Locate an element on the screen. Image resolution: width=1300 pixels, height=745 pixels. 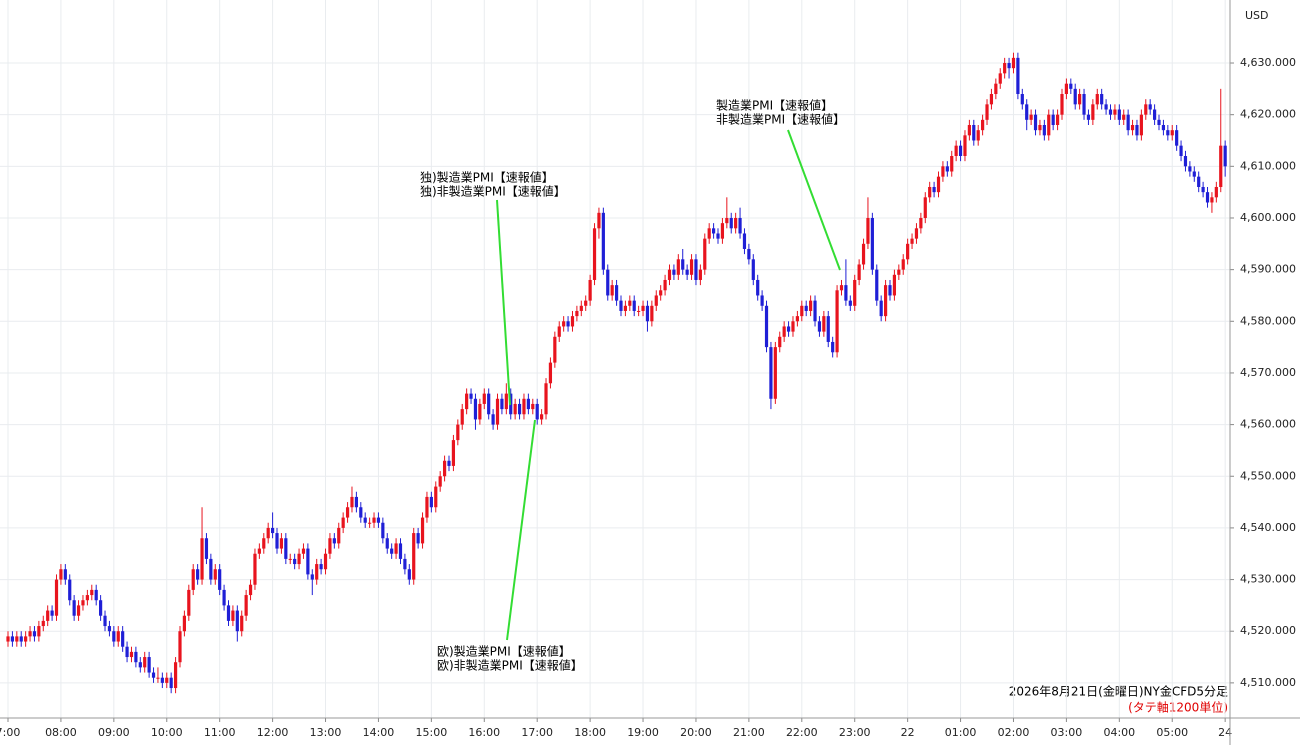
x-tick-label: 24 is located at coordinates (1225, 732).